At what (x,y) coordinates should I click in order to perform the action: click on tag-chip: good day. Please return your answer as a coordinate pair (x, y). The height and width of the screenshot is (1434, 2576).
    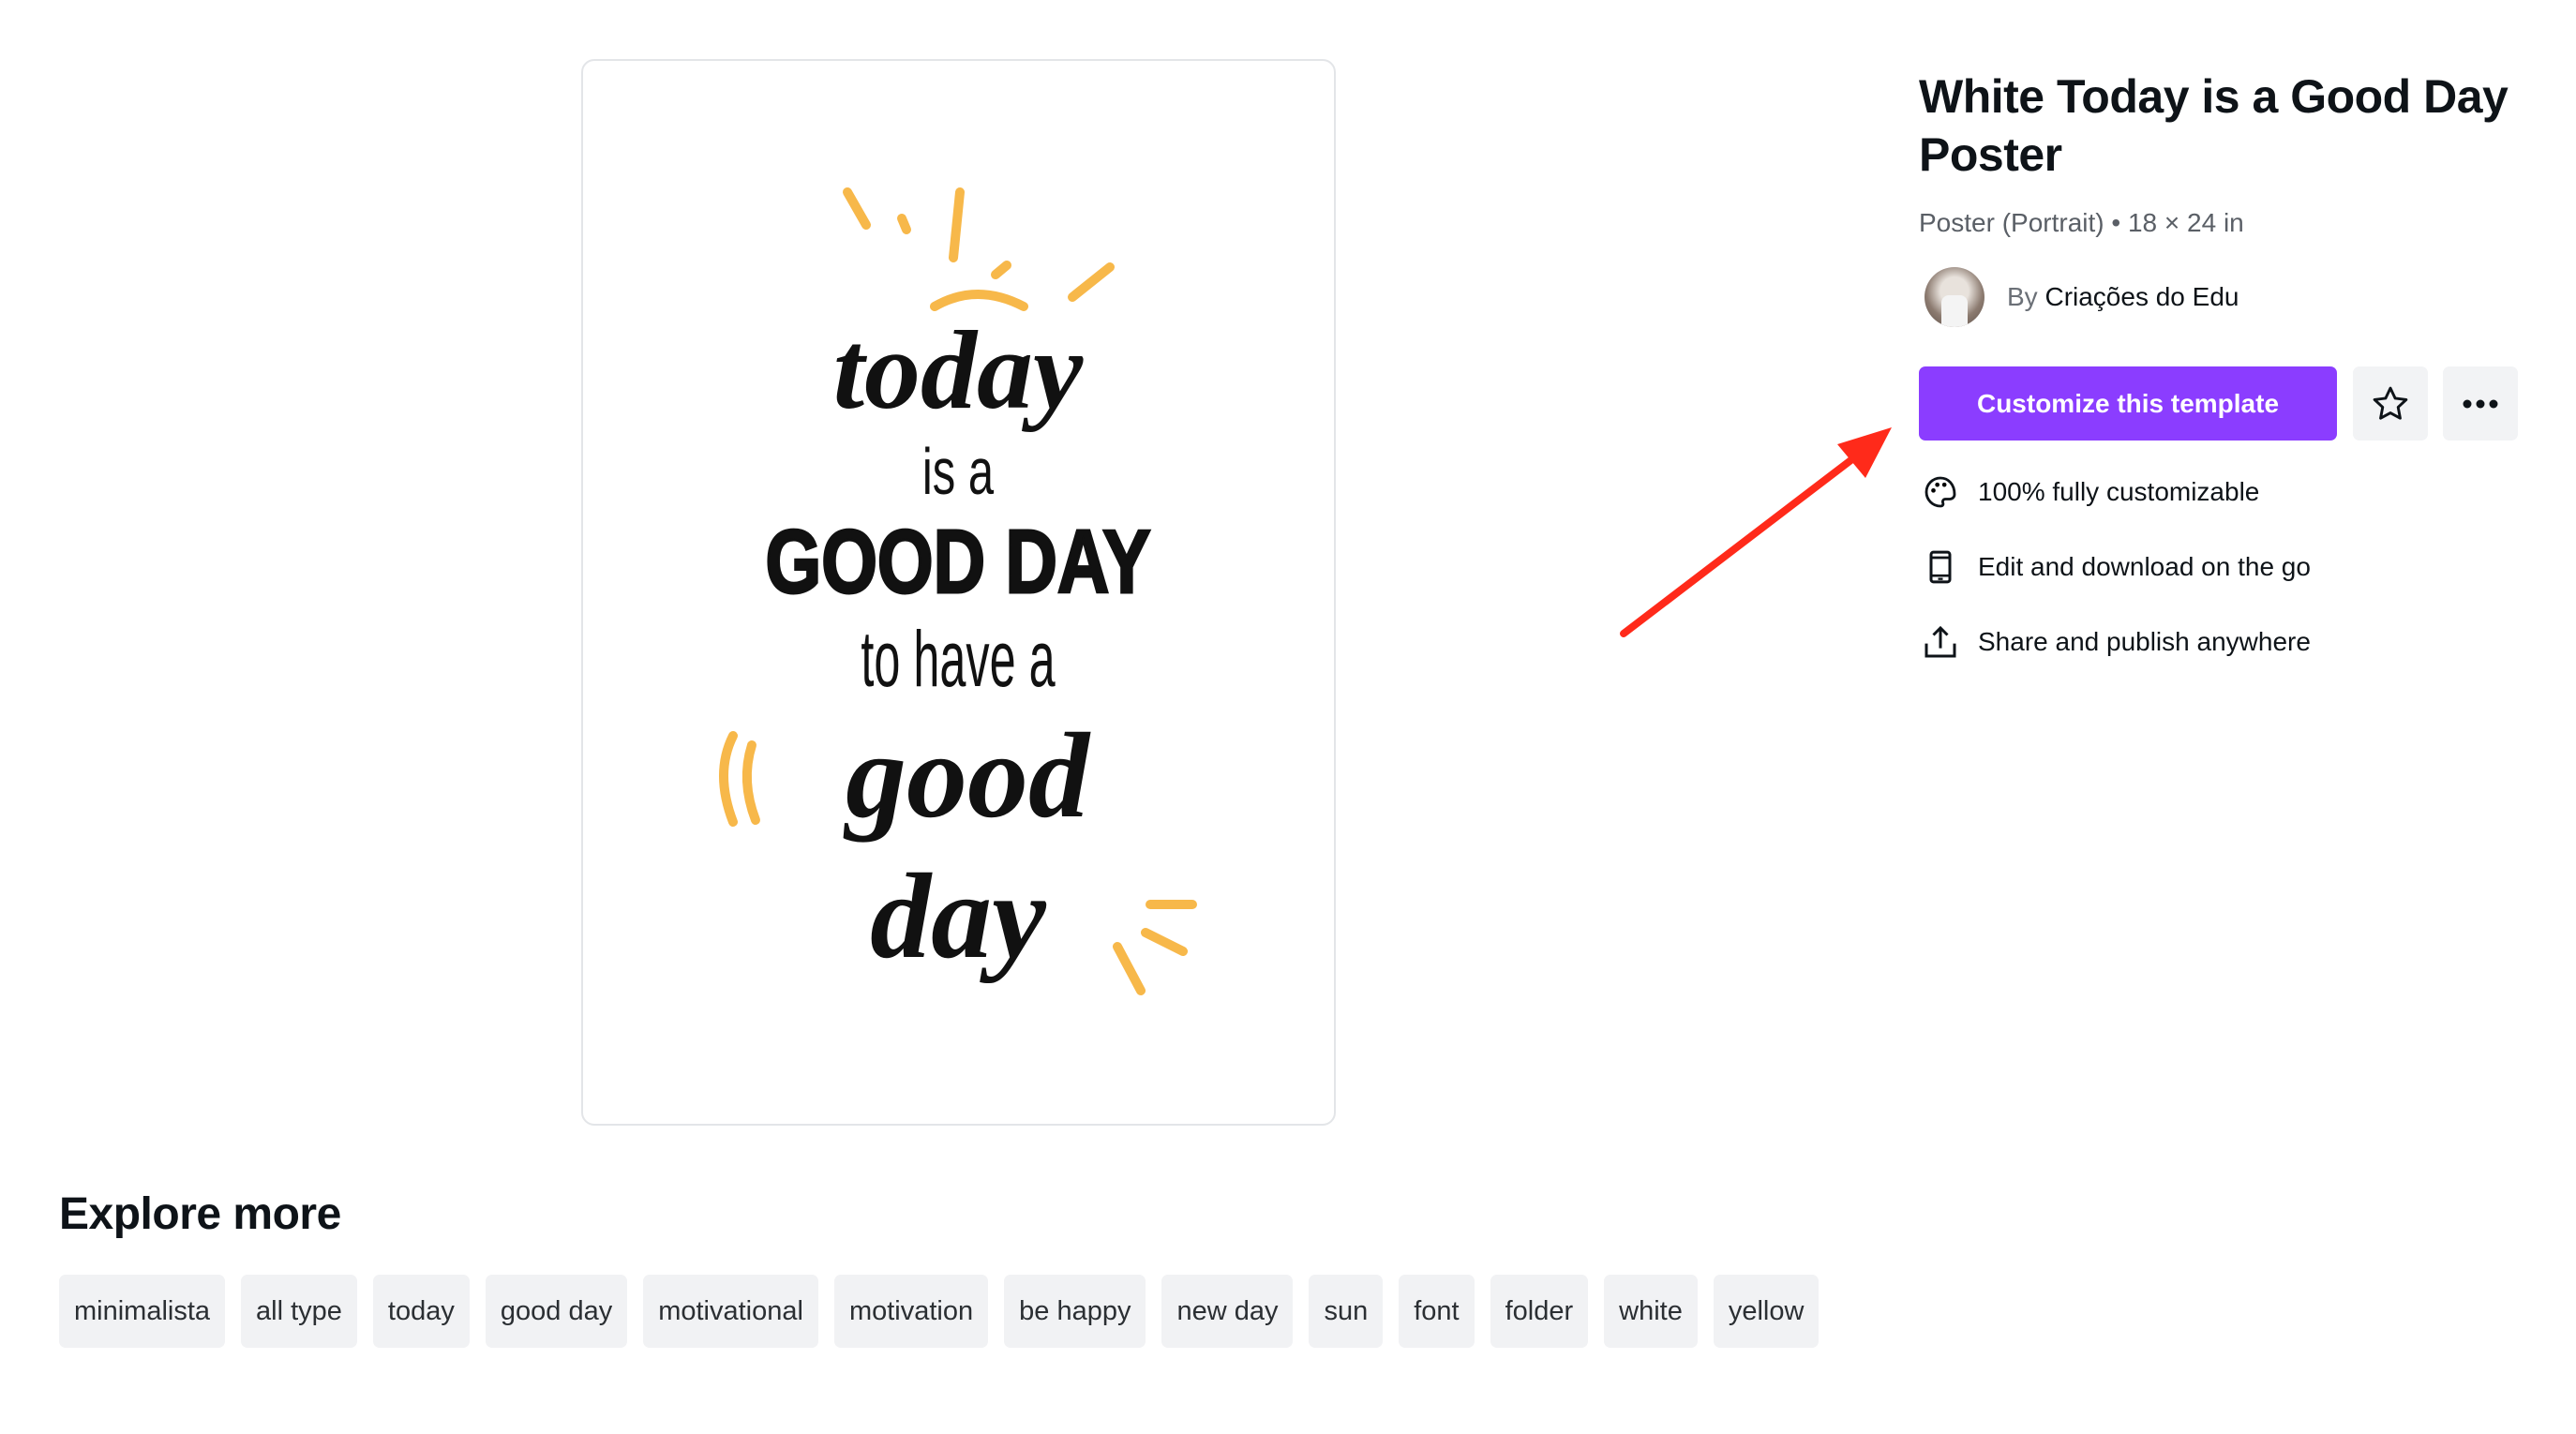
    Looking at the image, I should click on (557, 1311).